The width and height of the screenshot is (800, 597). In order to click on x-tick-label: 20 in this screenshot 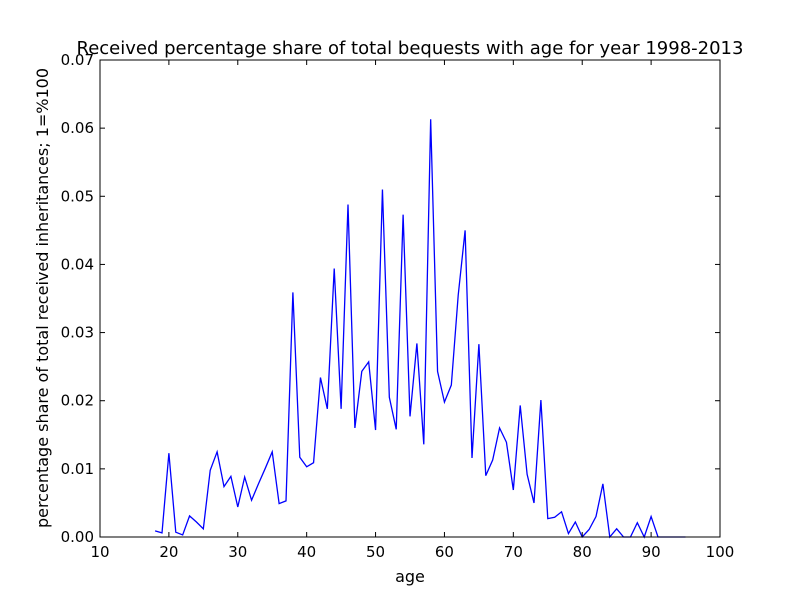, I will do `click(168, 552)`.